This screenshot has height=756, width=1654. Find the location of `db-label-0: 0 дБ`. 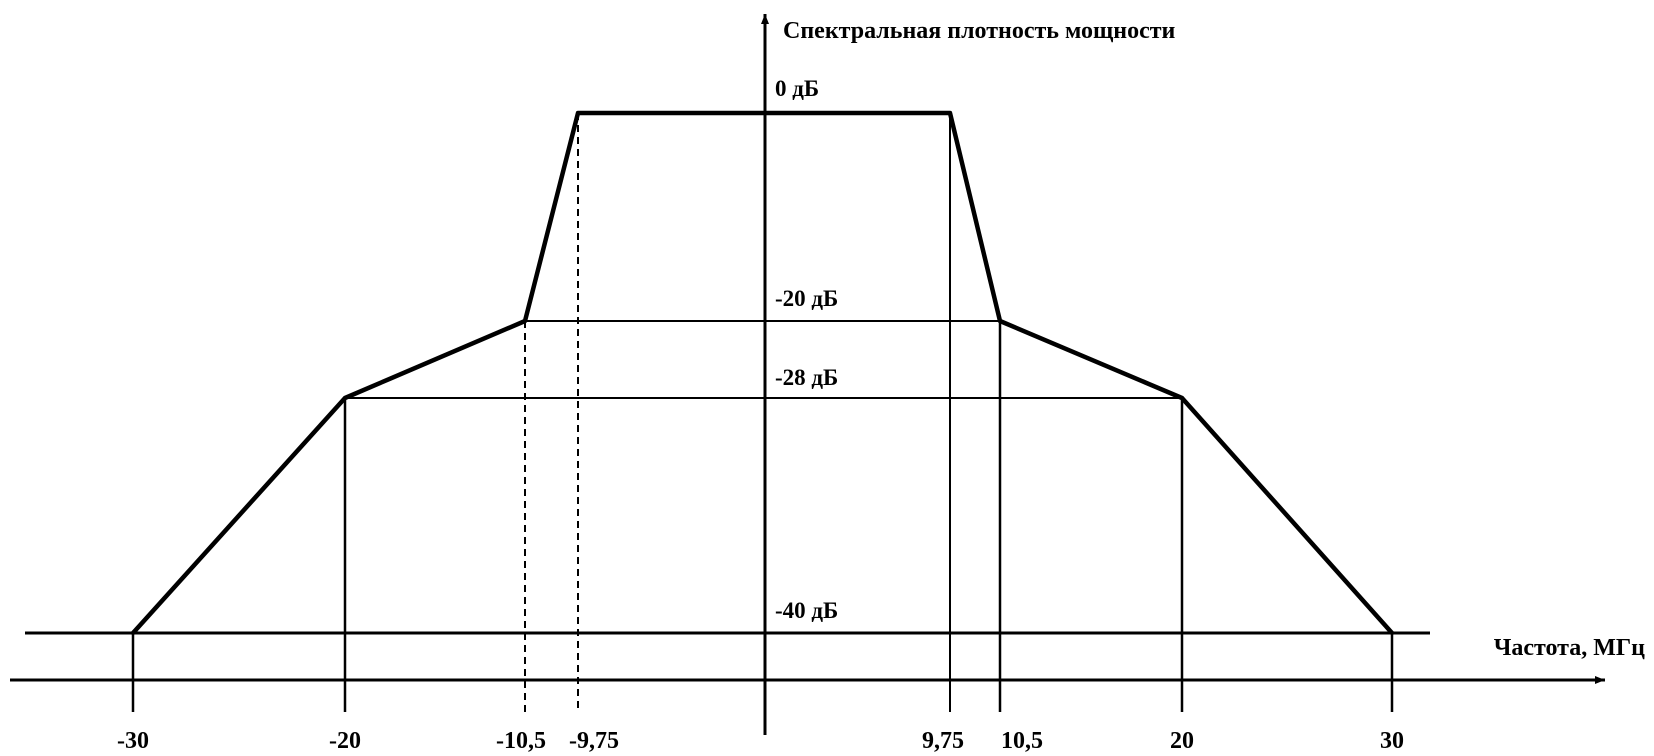

db-label-0: 0 дБ is located at coordinates (797, 88).